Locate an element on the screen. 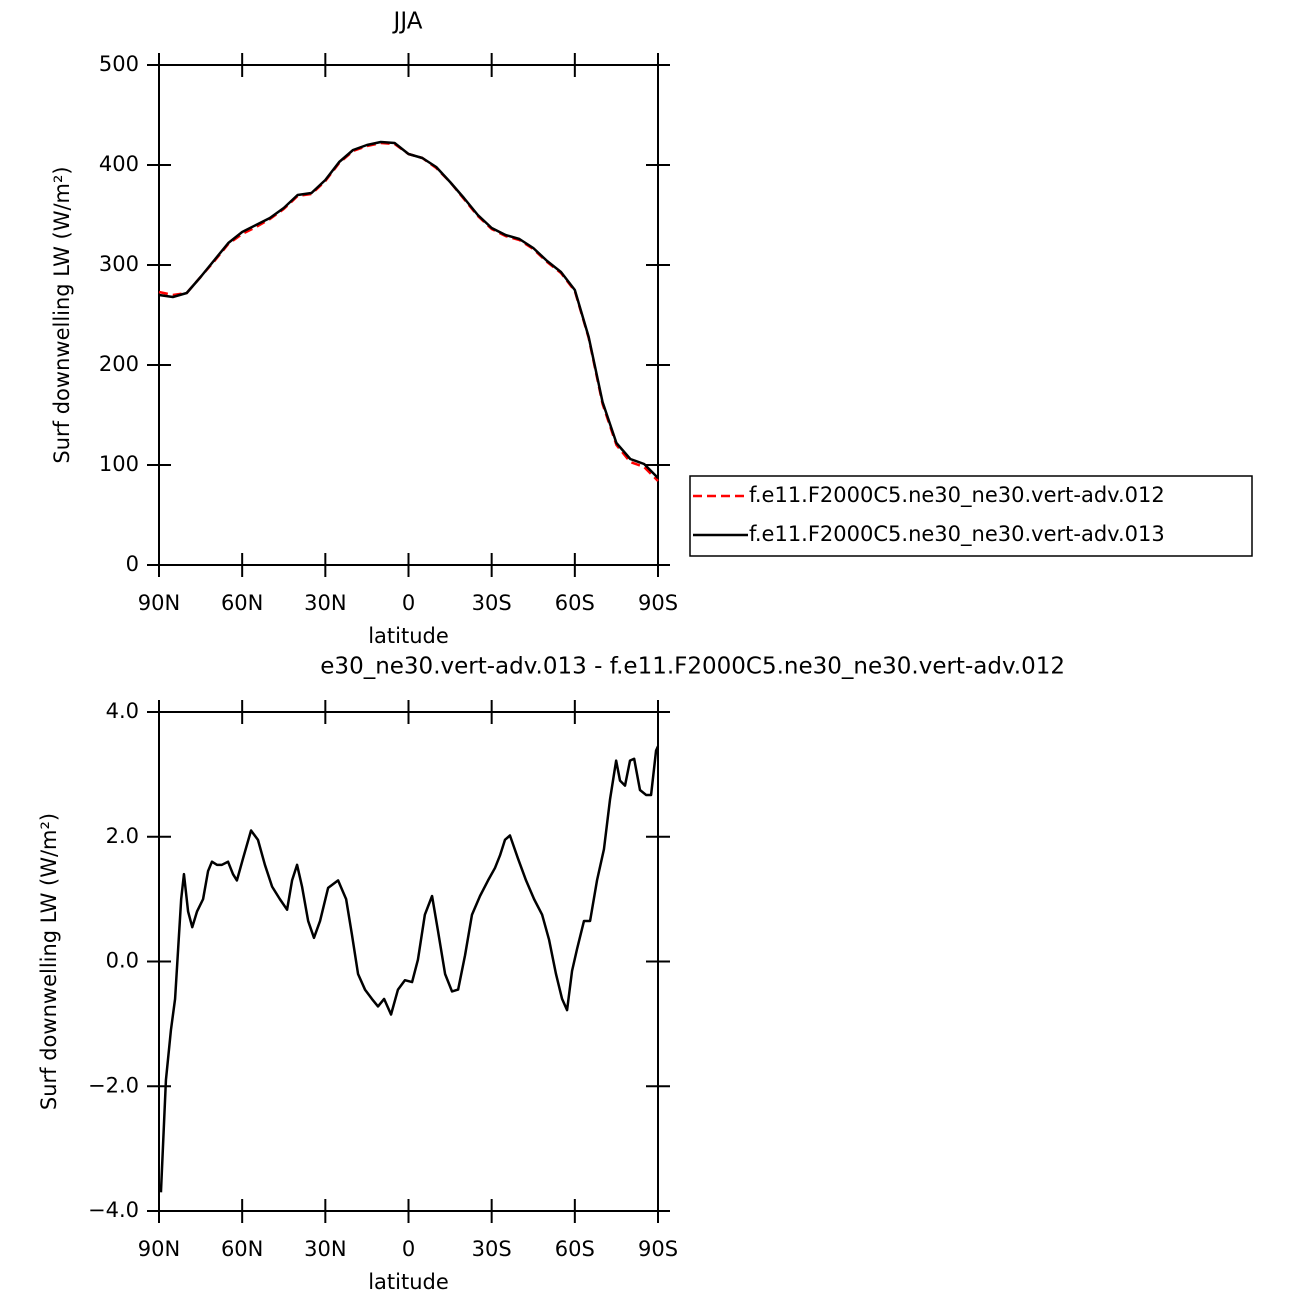 The image size is (1302, 1303). y-tick-label: 300 is located at coordinates (119, 264).